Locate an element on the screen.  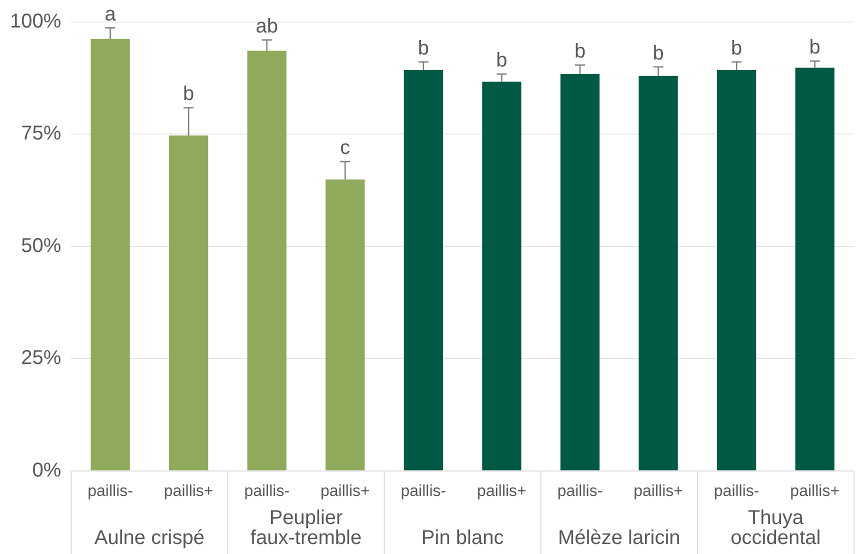
data-label: a is located at coordinates (110, 14).